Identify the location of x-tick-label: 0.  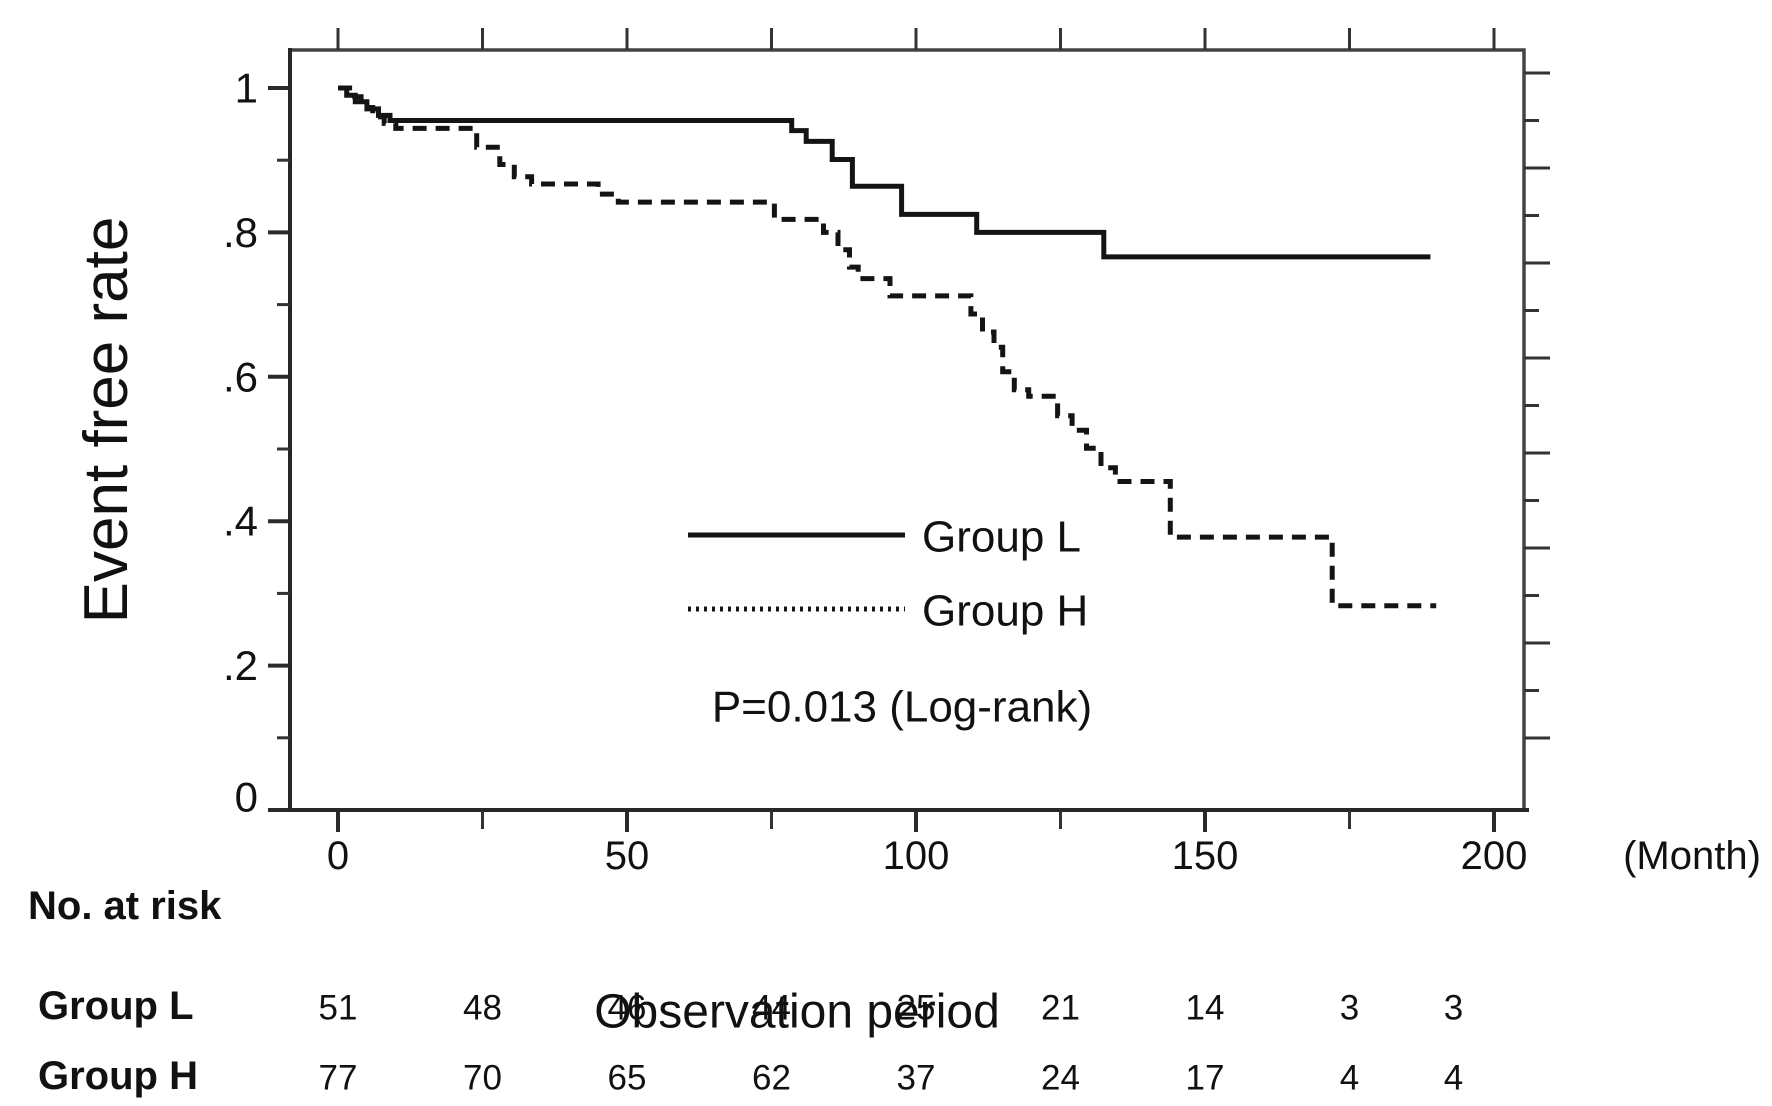
(338, 856).